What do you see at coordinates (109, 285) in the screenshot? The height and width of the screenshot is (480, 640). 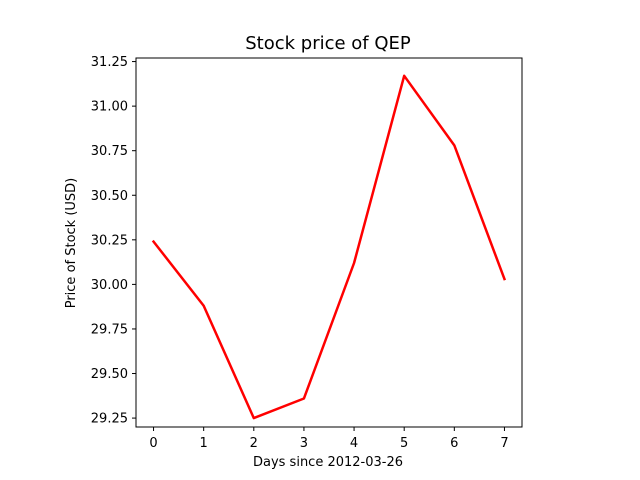 I see `y-tick-label: 30.00` at bounding box center [109, 285].